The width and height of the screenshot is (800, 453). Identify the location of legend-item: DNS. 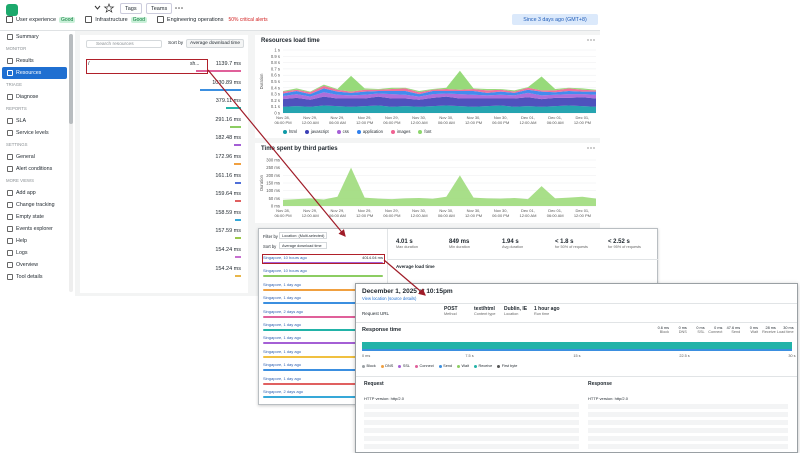
(386, 366).